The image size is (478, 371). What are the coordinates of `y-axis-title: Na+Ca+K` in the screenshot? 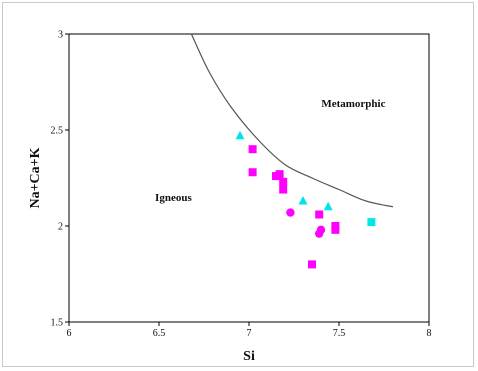 It's located at (35, 177).